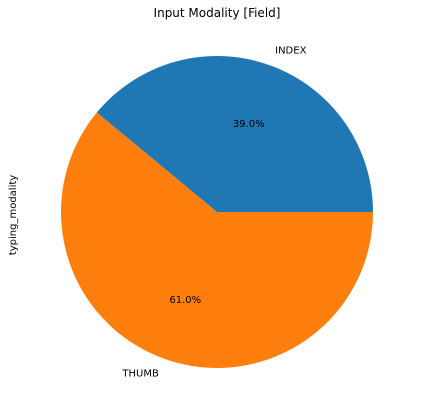 This screenshot has width=423, height=414. I want to click on chart-title: Input Modality [Field], so click(217, 13).